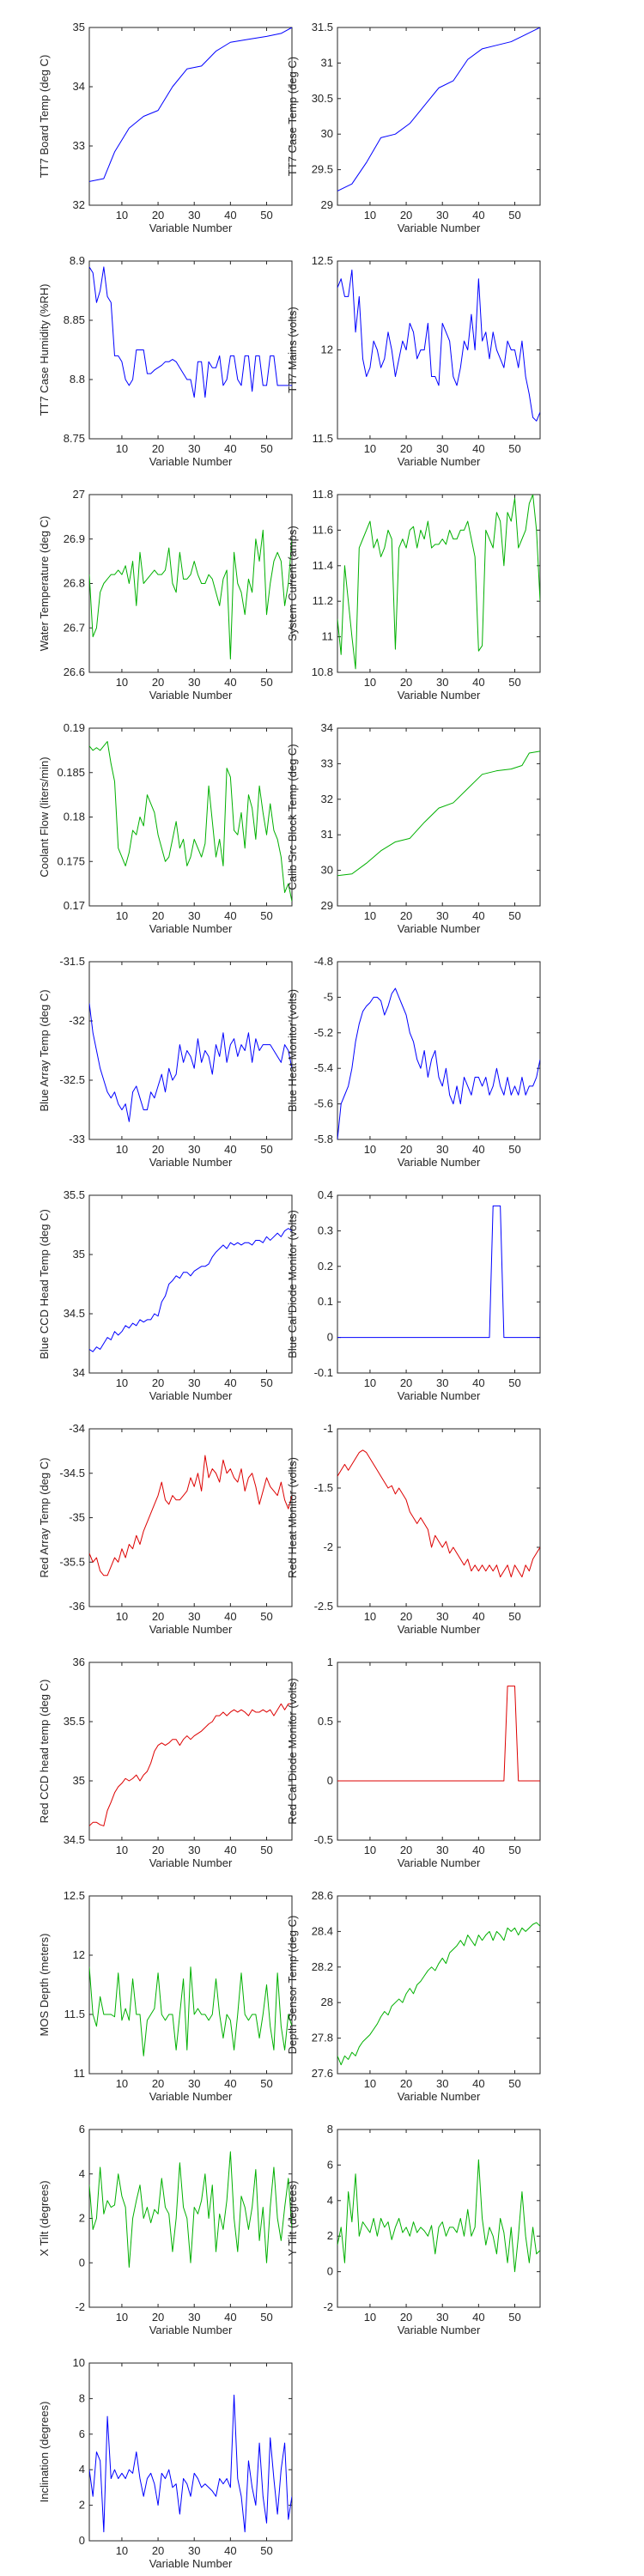 The image size is (644, 2576). What do you see at coordinates (328, 1429) in the screenshot?
I see `y-tick-label: -1` at bounding box center [328, 1429].